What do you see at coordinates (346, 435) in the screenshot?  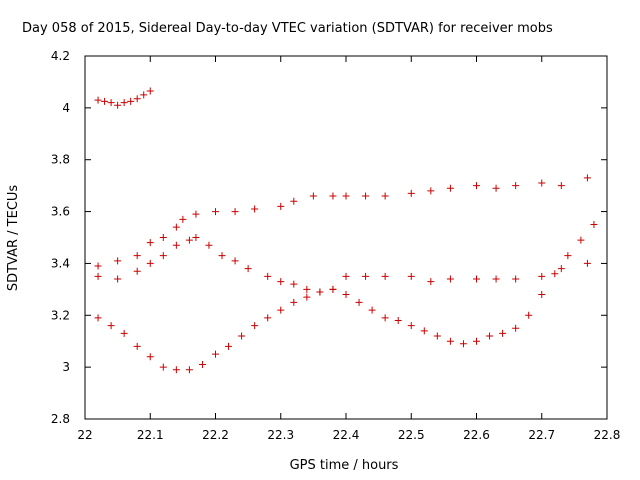 I see `x-tick-label: 22.4` at bounding box center [346, 435].